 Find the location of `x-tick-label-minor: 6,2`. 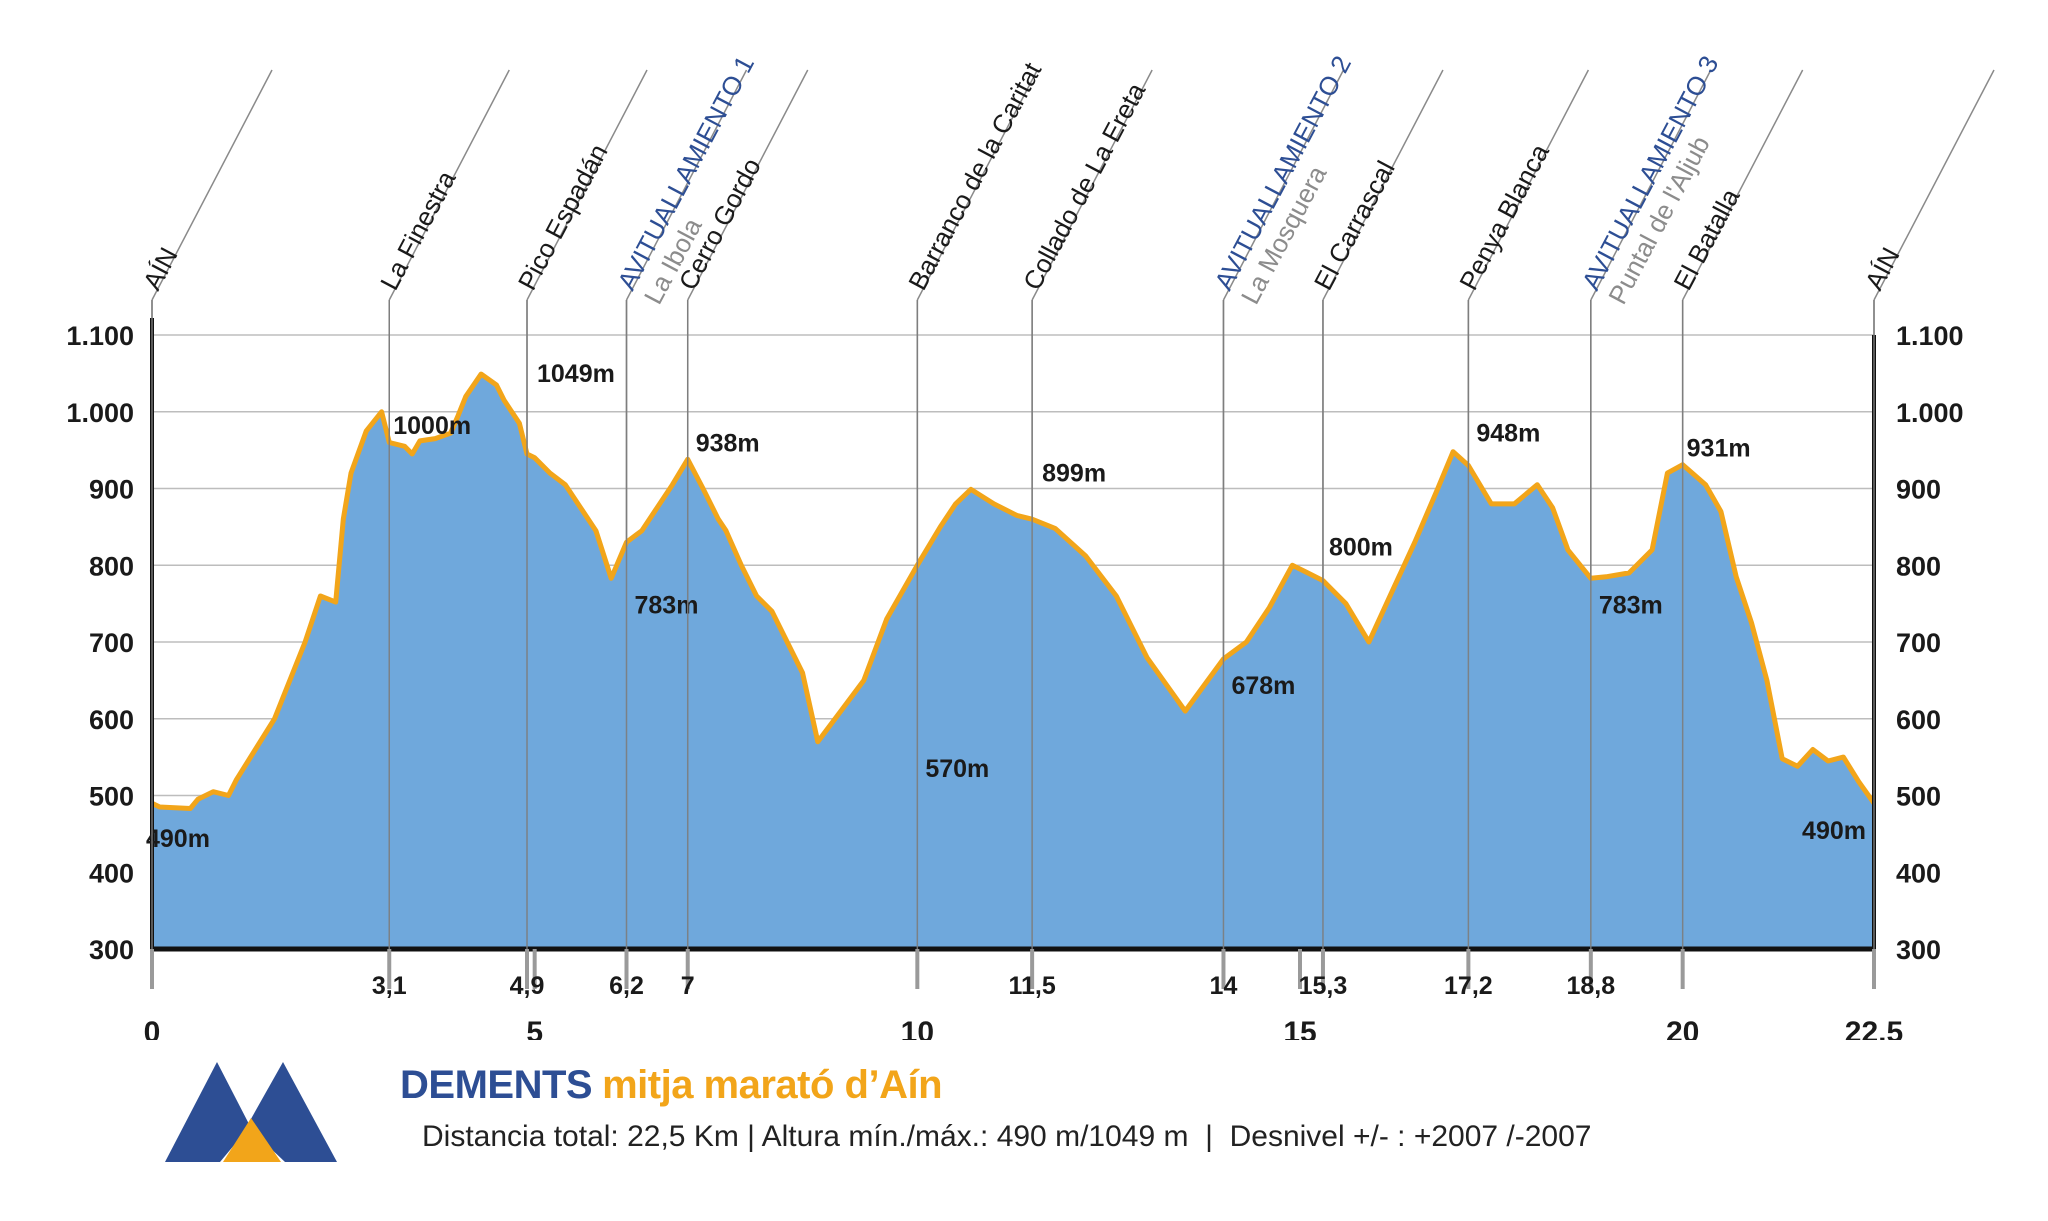

x-tick-label-minor: 6,2 is located at coordinates (626, 986).